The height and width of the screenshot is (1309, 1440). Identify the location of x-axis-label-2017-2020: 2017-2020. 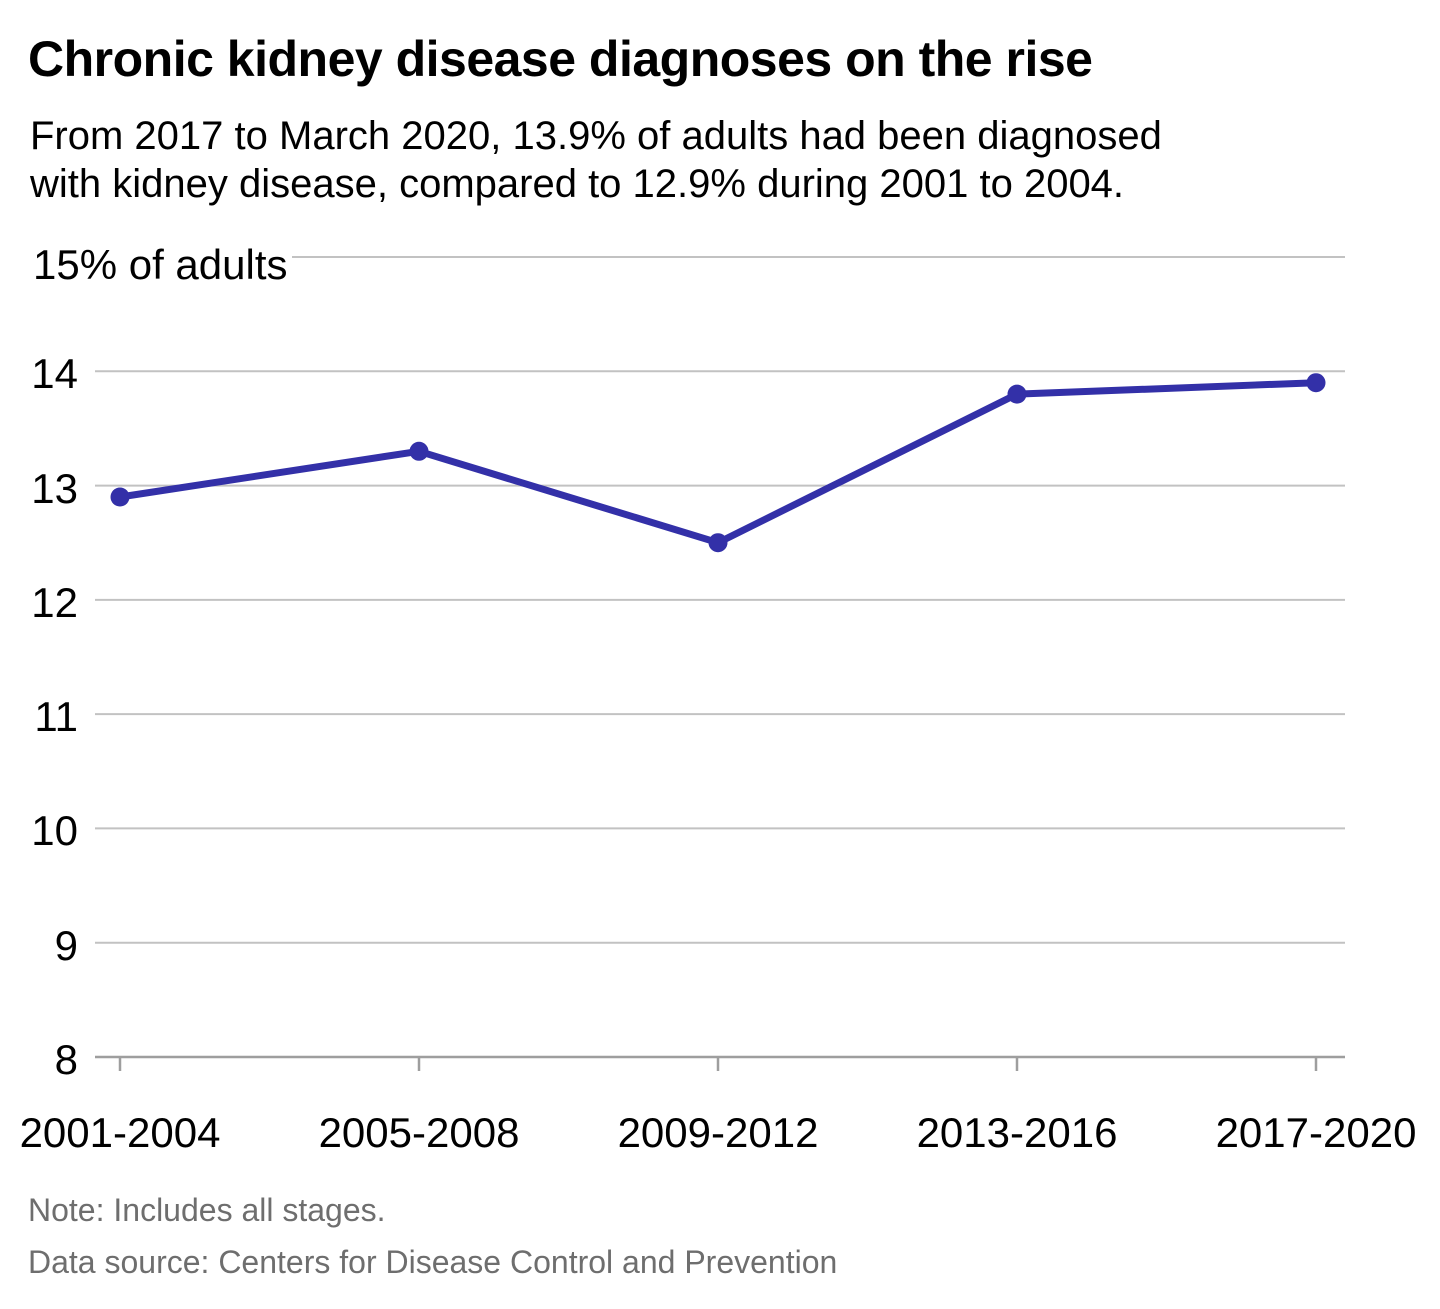
(1316, 1132).